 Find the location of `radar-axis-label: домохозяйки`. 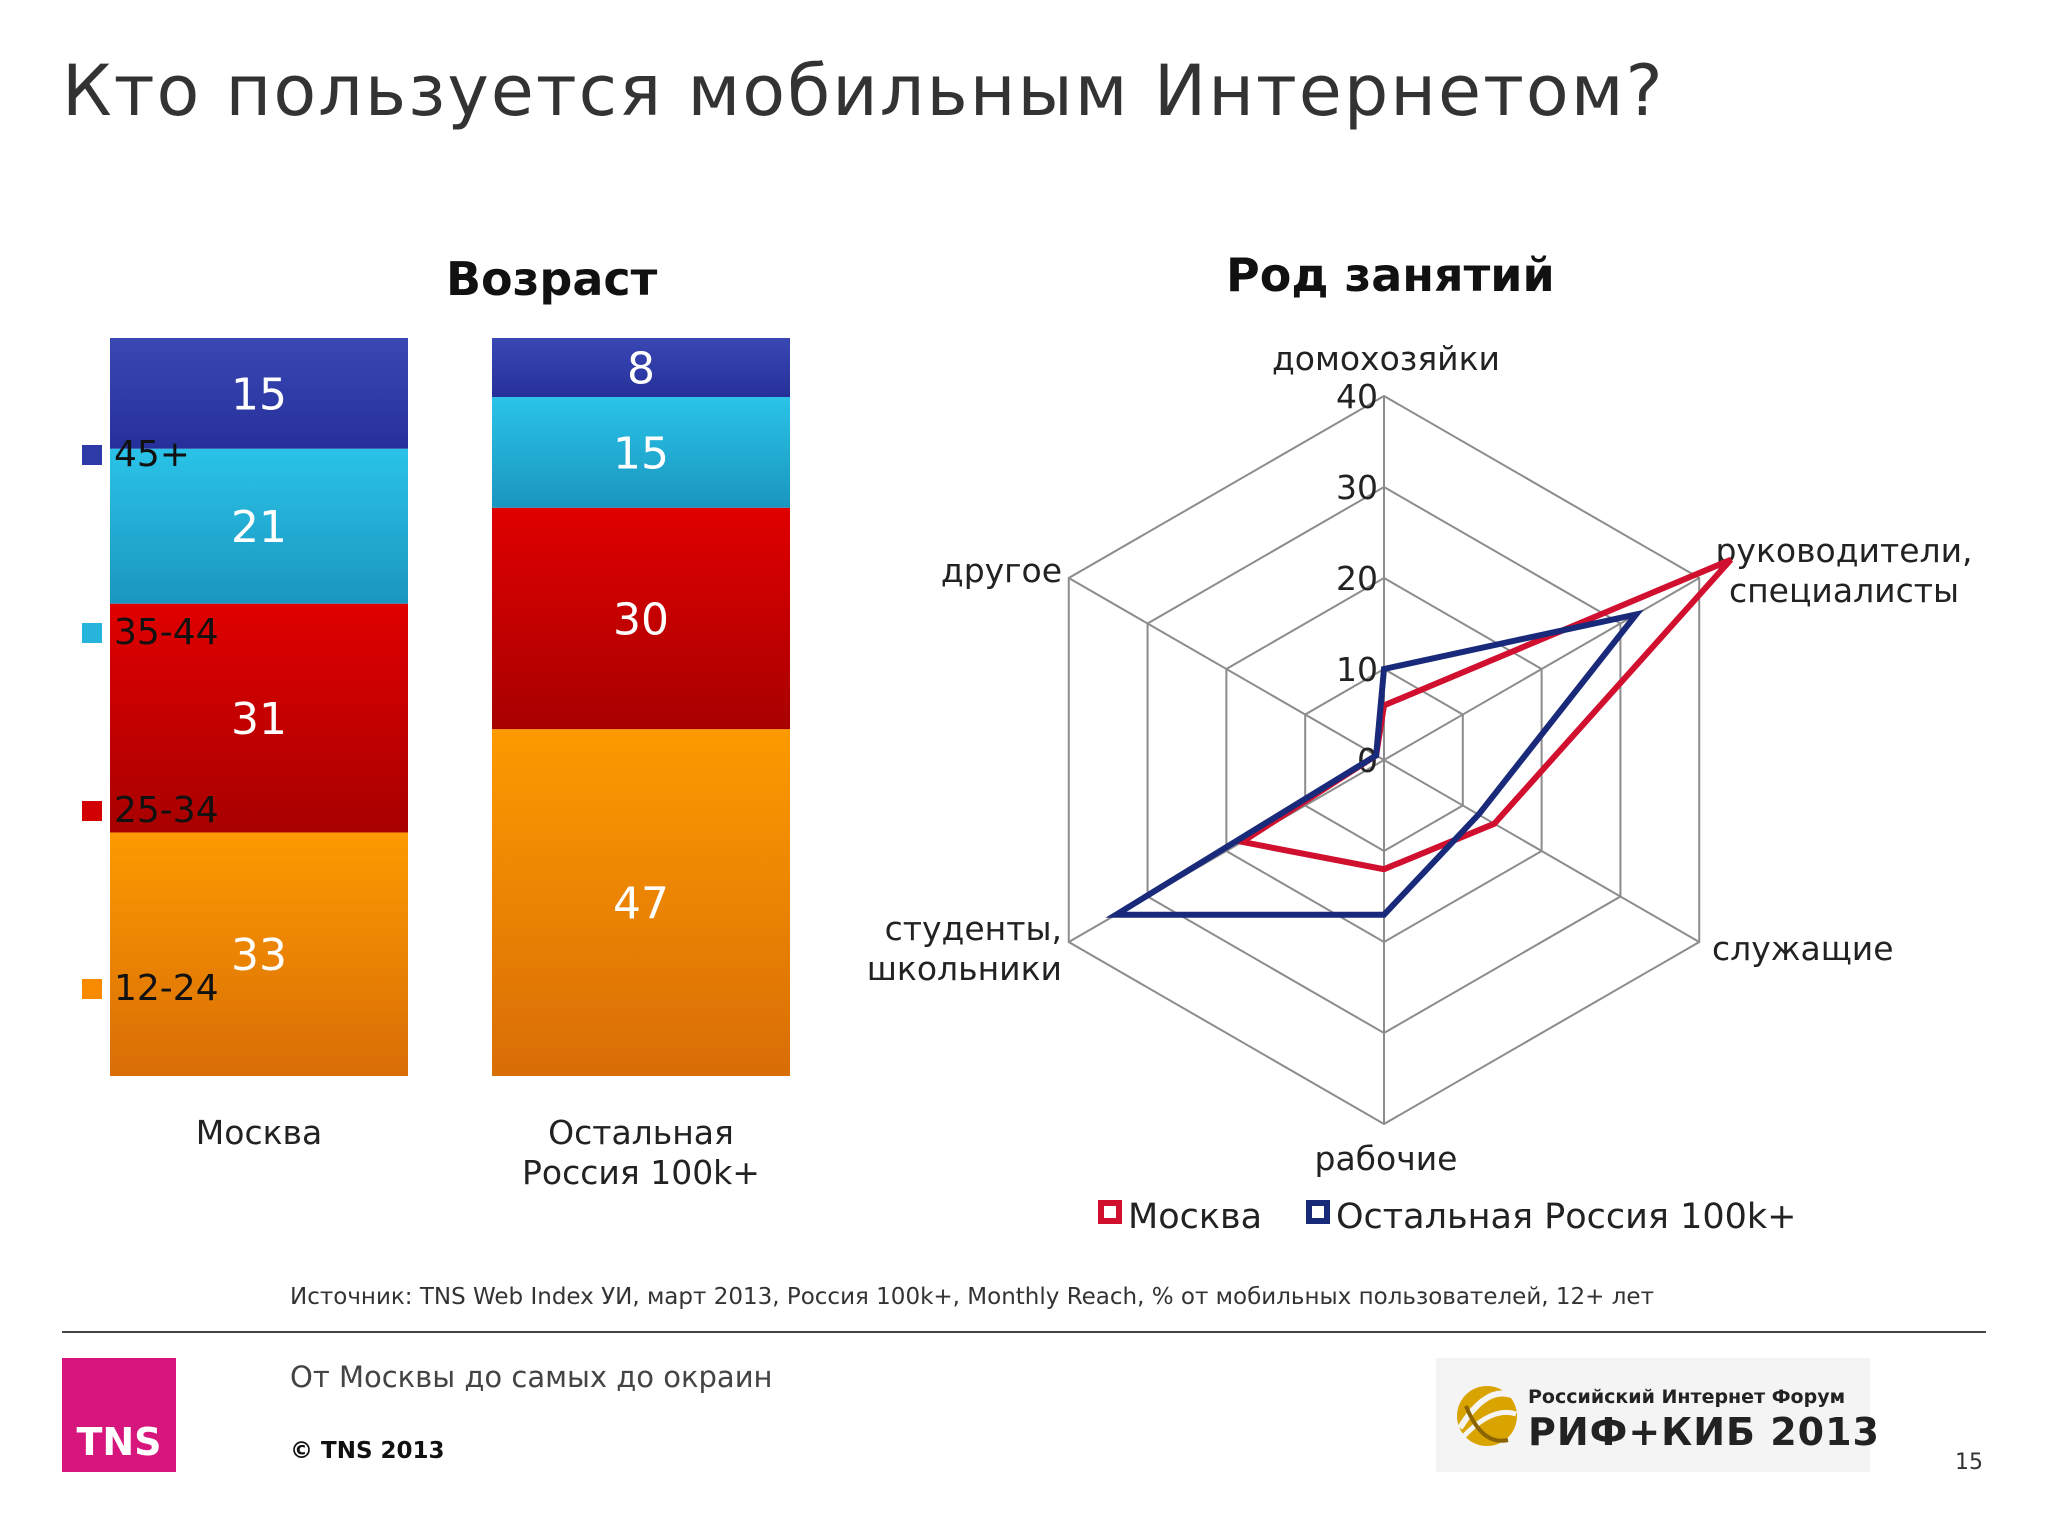

radar-axis-label: домохозяйки is located at coordinates (1386, 358).